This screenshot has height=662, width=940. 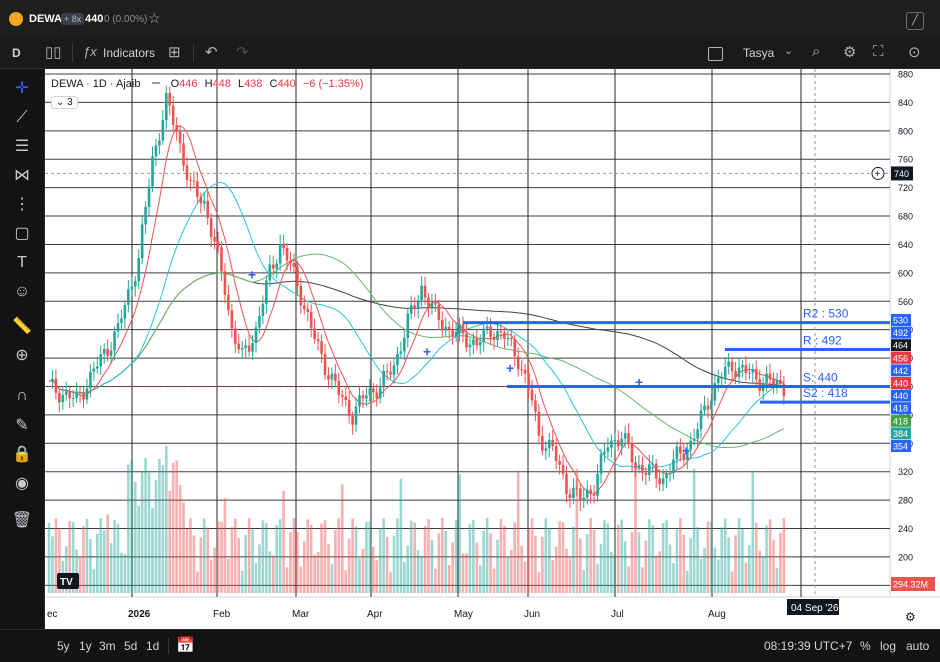 What do you see at coordinates (131, 646) in the screenshot?
I see `range-5d: 5d` at bounding box center [131, 646].